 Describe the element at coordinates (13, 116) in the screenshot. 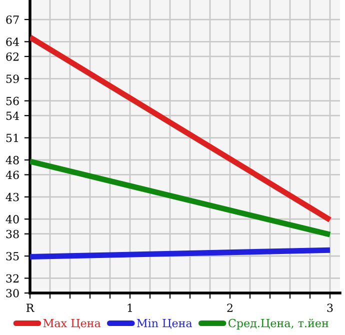

I see `y-tick-label: 54` at that location.